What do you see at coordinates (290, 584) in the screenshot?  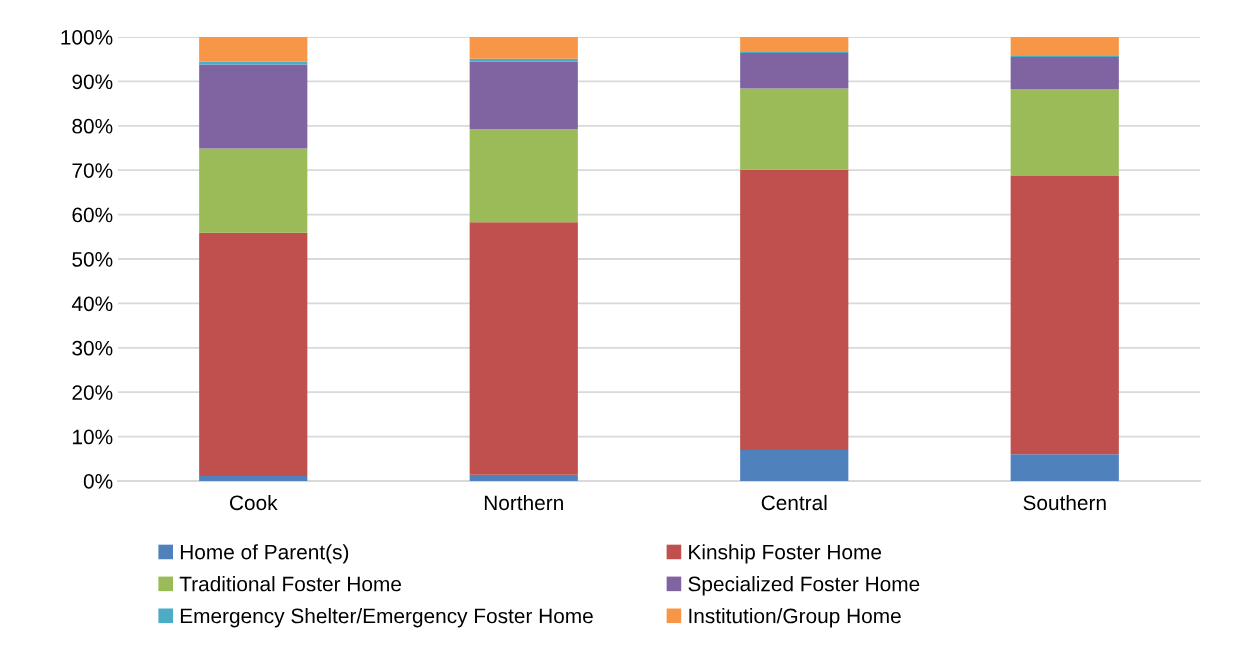 I see `legend-label: Traditional Foster Home` at bounding box center [290, 584].